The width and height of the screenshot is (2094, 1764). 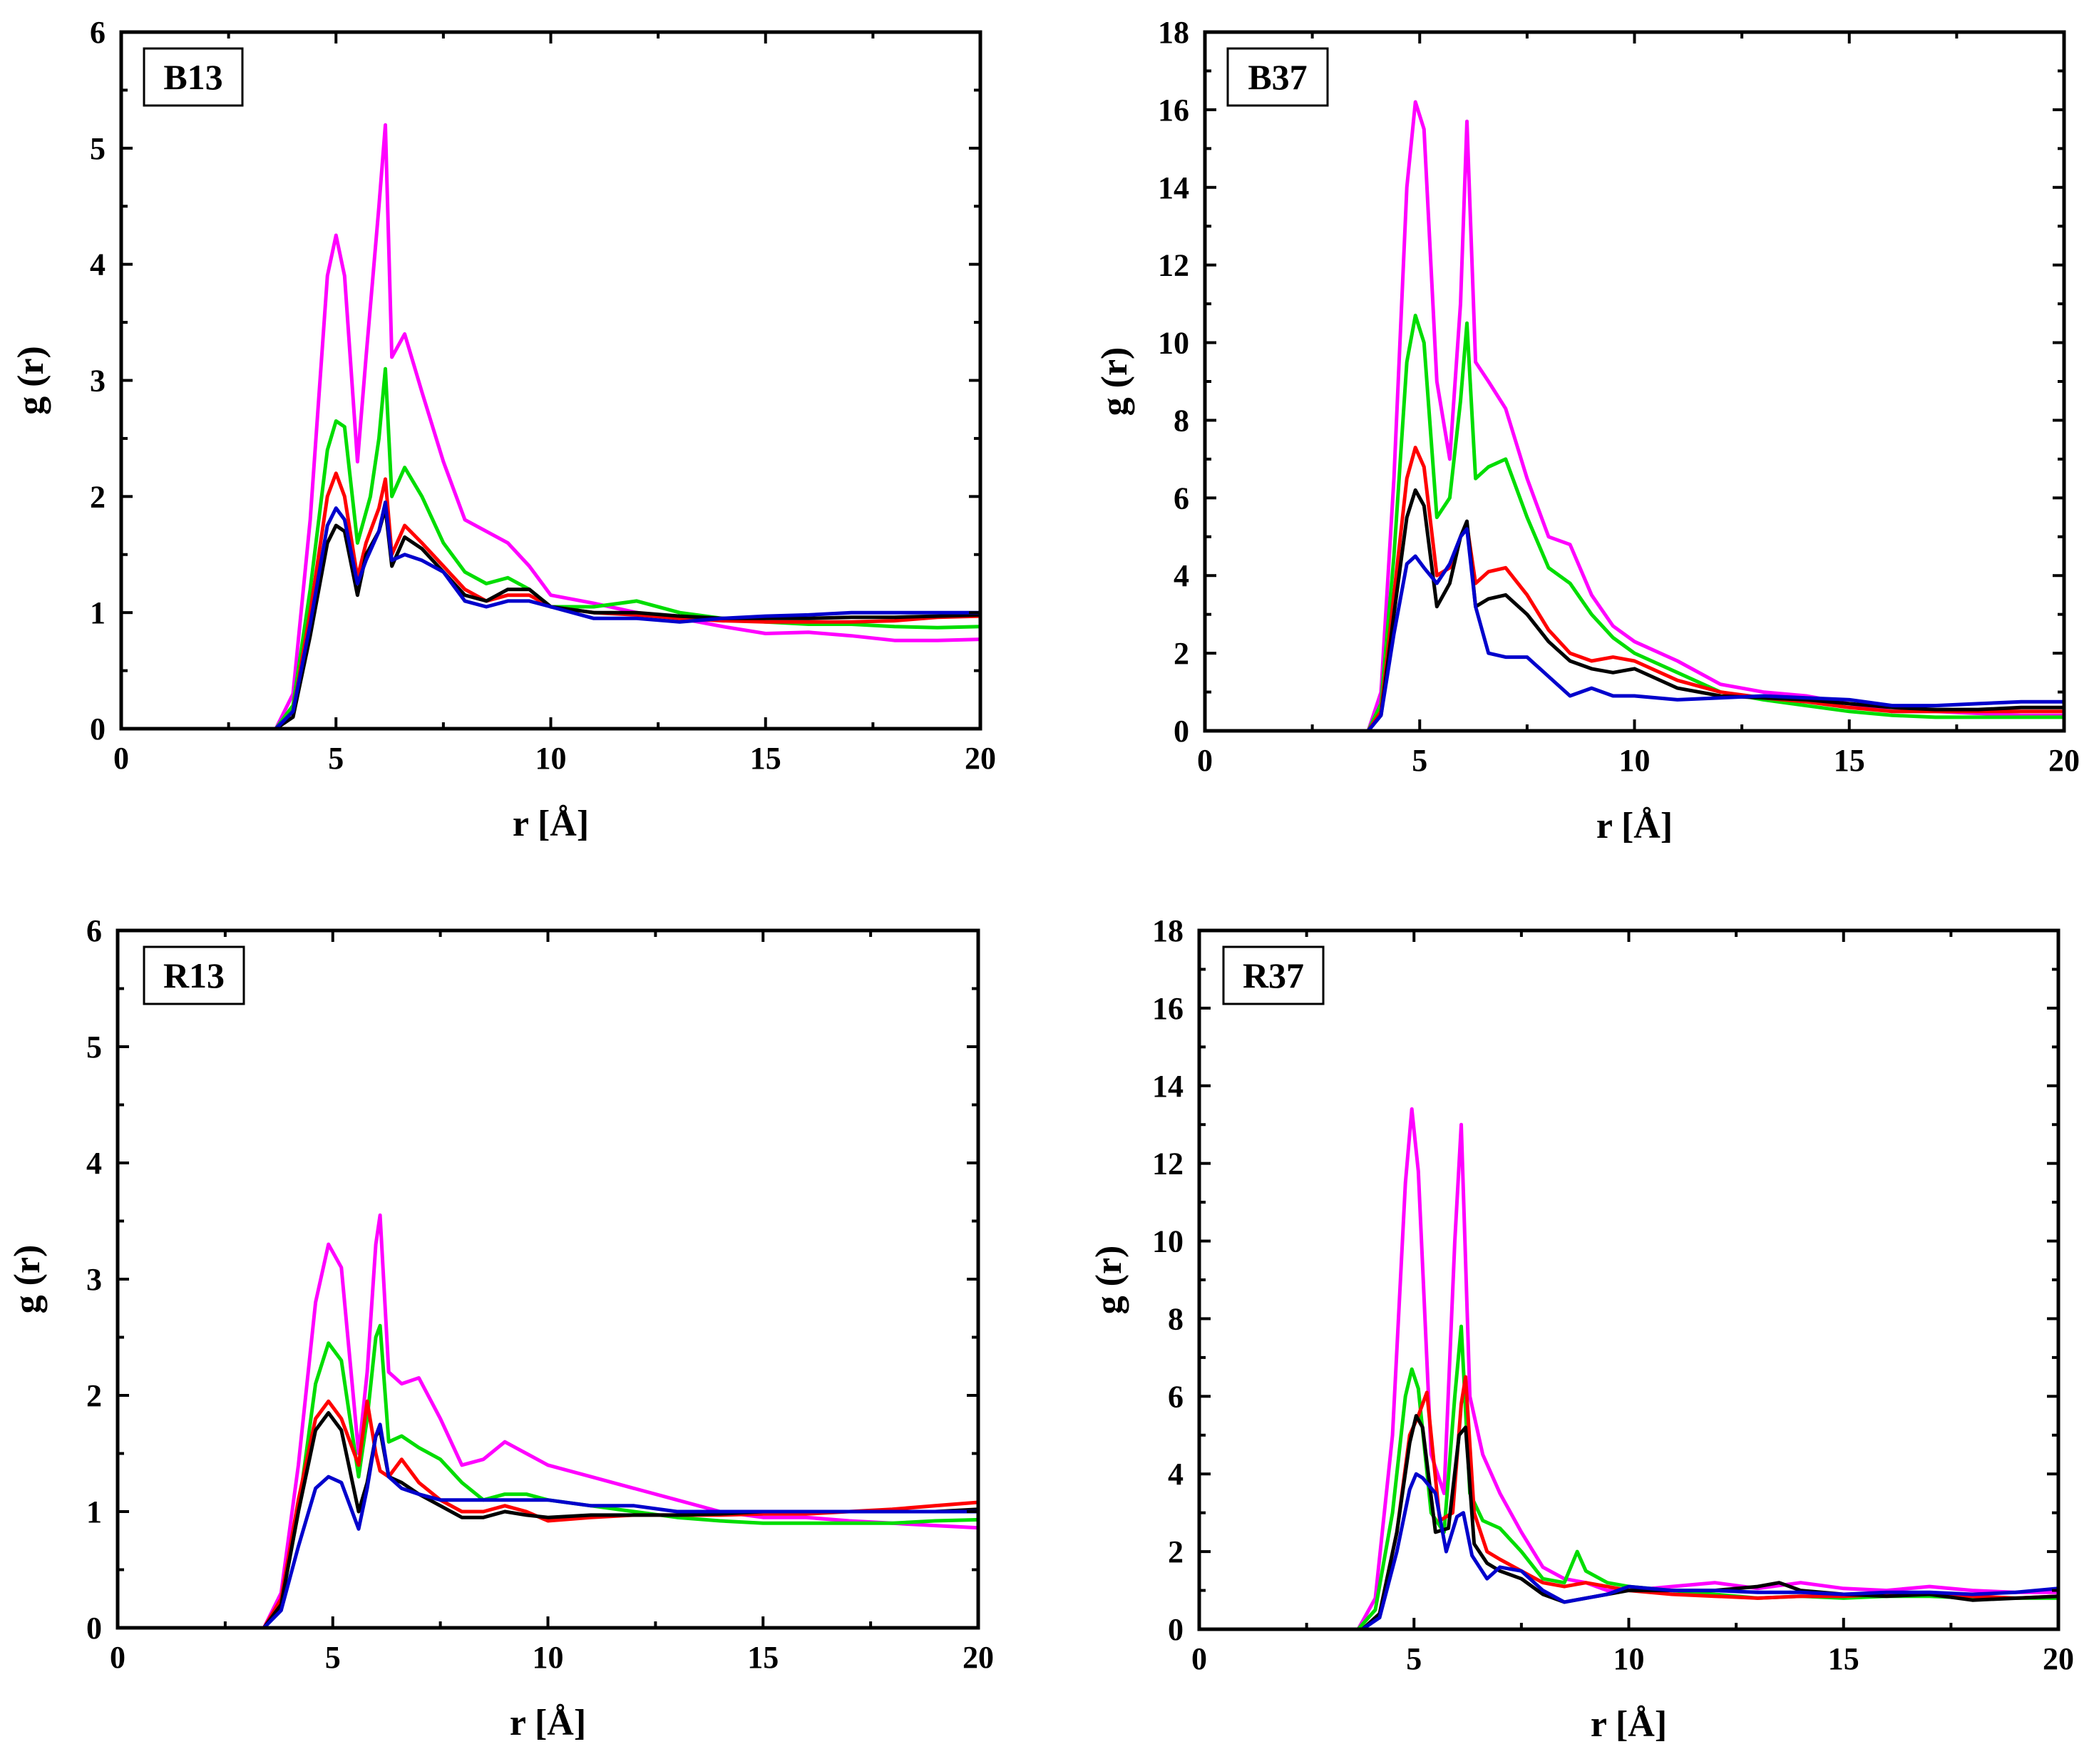 I want to click on panel-tag-label: B13, so click(x=192, y=77).